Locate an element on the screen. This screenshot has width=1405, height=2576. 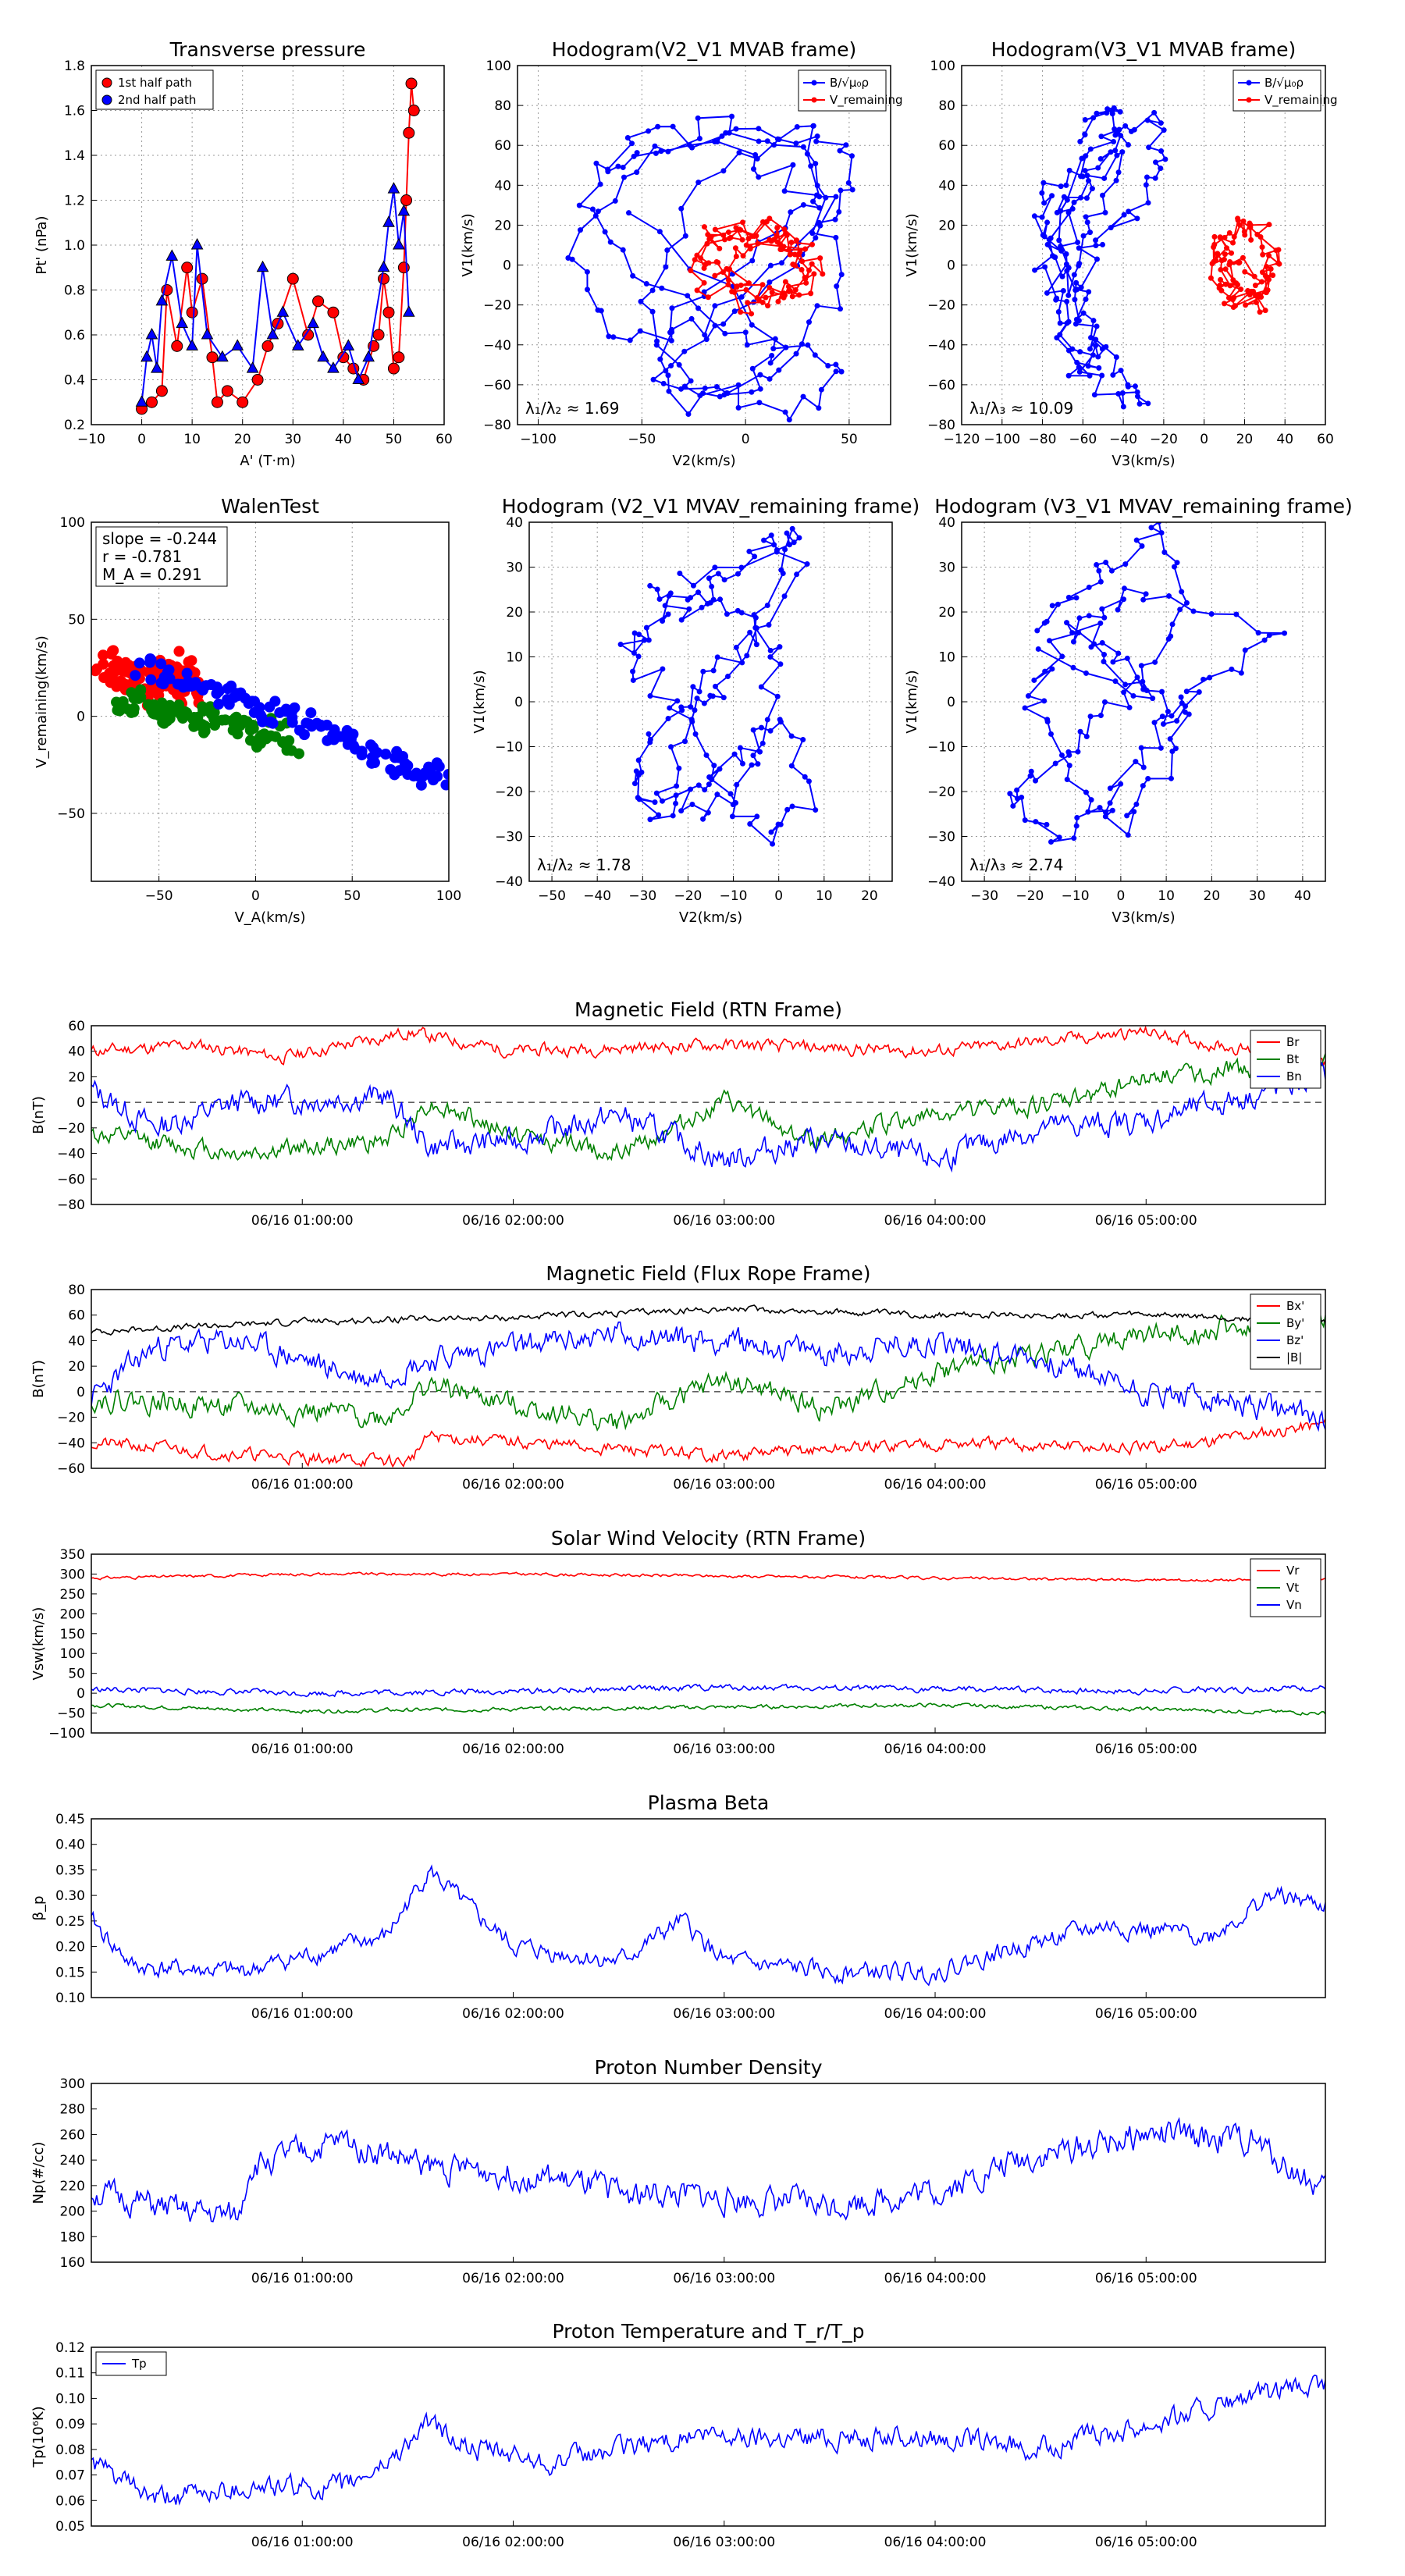
axes-frame is located at coordinates (709, 2173).